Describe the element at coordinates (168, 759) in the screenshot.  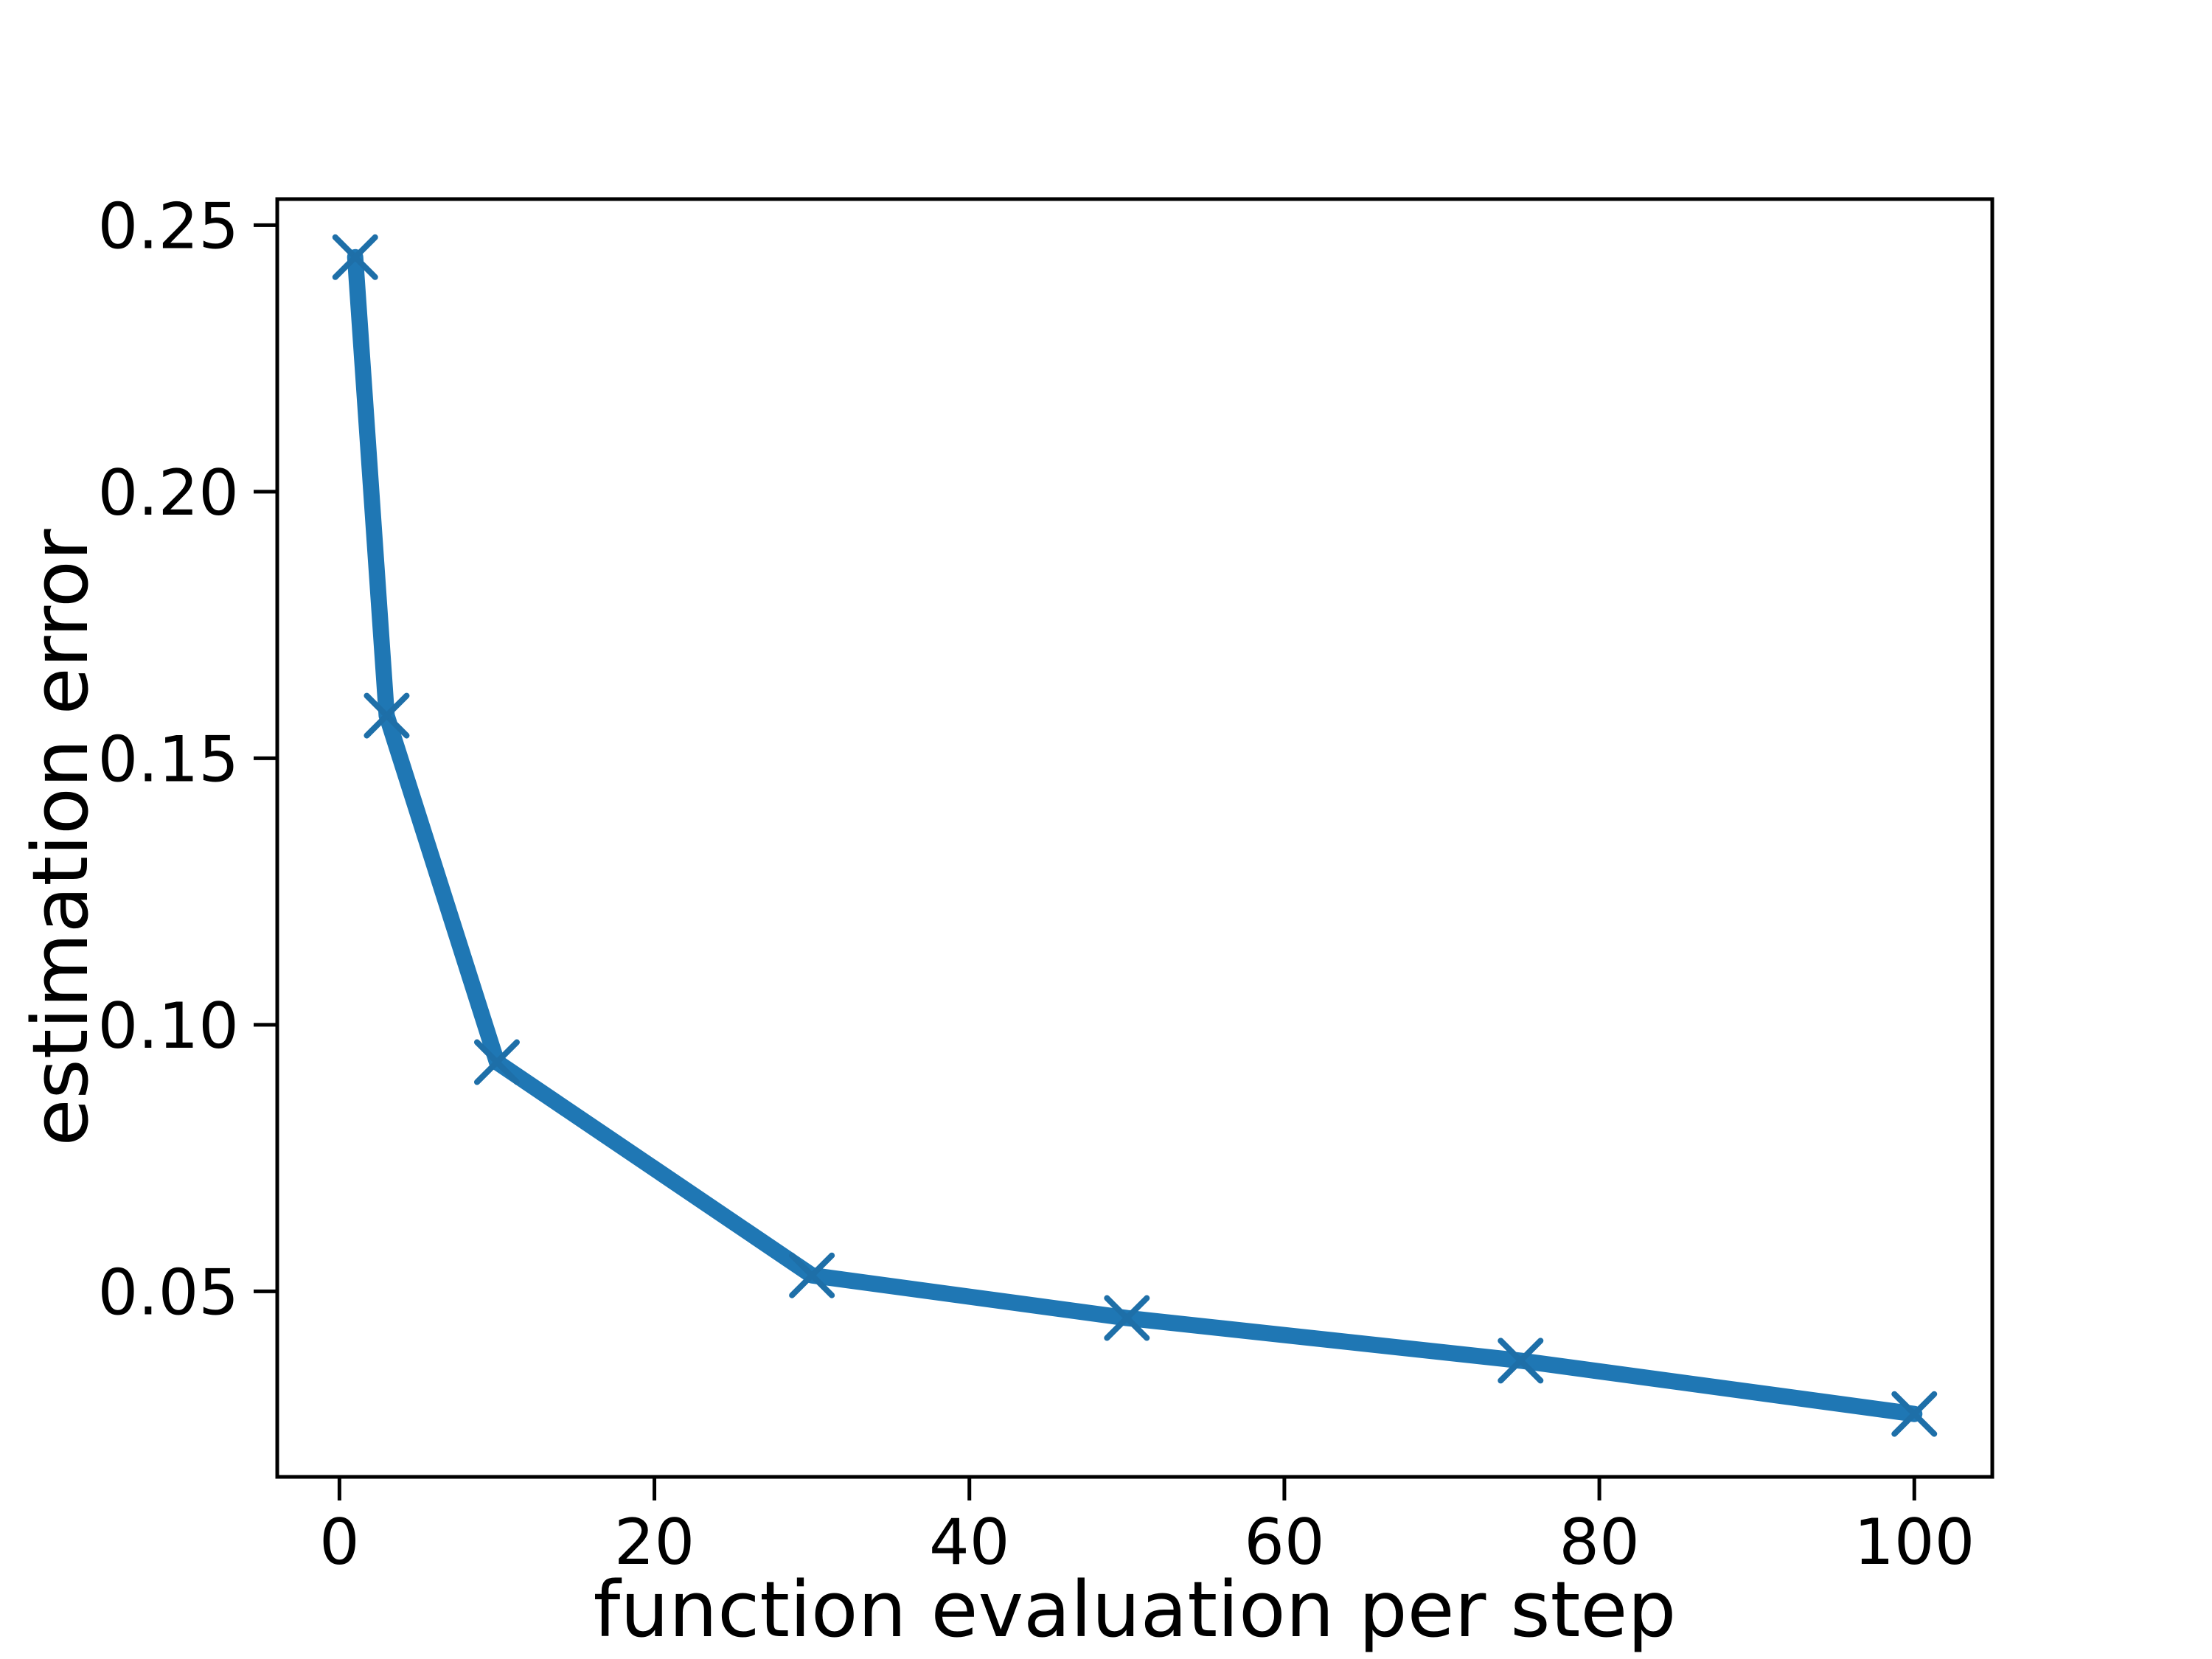
I see `y-tick-label: 0.15` at that location.